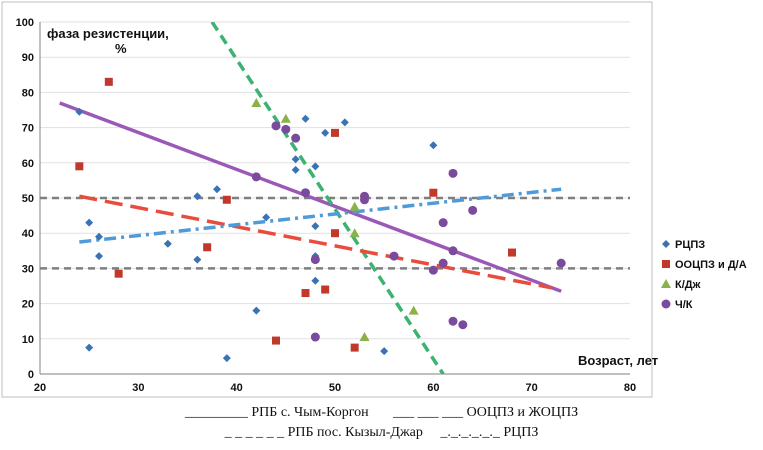  Describe the element at coordinates (28, 269) in the screenshot. I see `y-tick-label: 30` at that location.